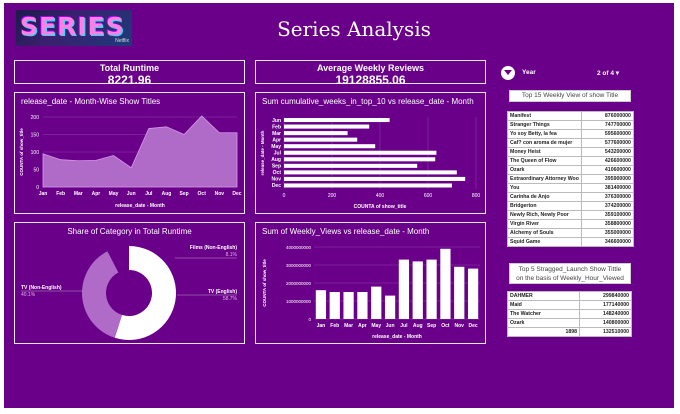  I want to click on value-cell: 395900000, so click(607, 179).